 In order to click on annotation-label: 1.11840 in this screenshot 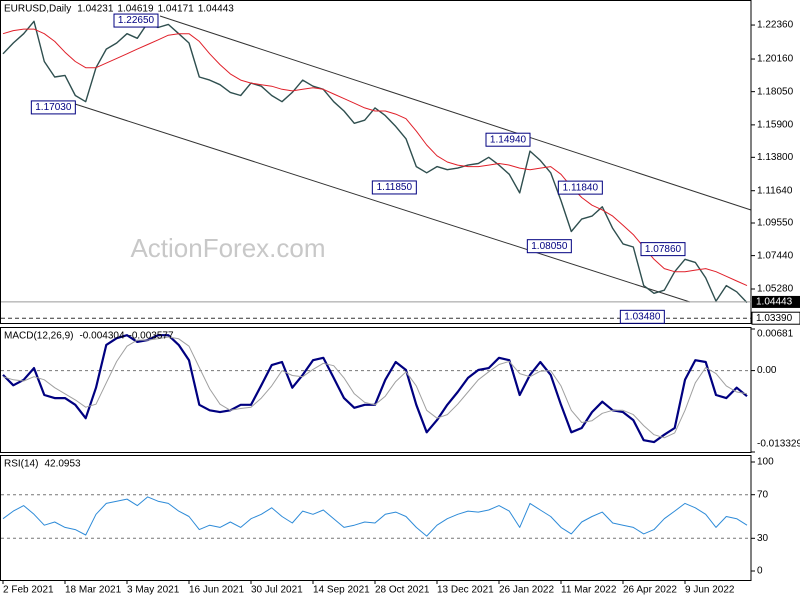, I will do `click(581, 187)`.